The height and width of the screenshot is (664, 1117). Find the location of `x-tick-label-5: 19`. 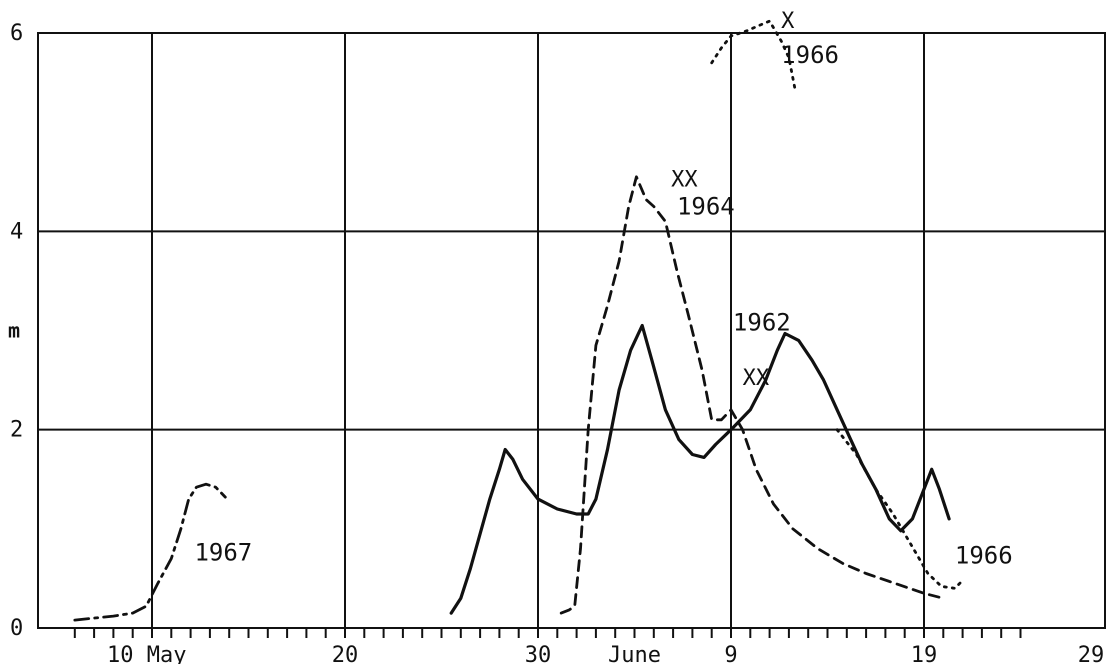

x-tick-label-5: 19 is located at coordinates (924, 653).